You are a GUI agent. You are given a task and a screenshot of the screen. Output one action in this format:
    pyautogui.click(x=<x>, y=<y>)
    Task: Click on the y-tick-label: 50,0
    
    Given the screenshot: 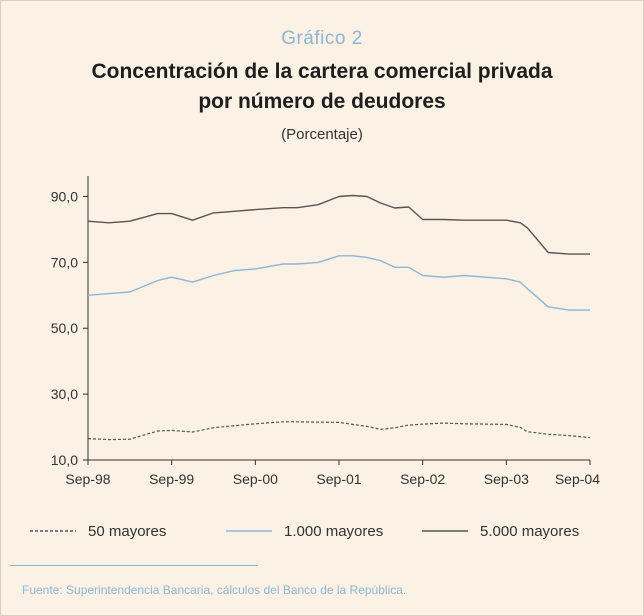 What is the action you would take?
    pyautogui.click(x=64, y=328)
    